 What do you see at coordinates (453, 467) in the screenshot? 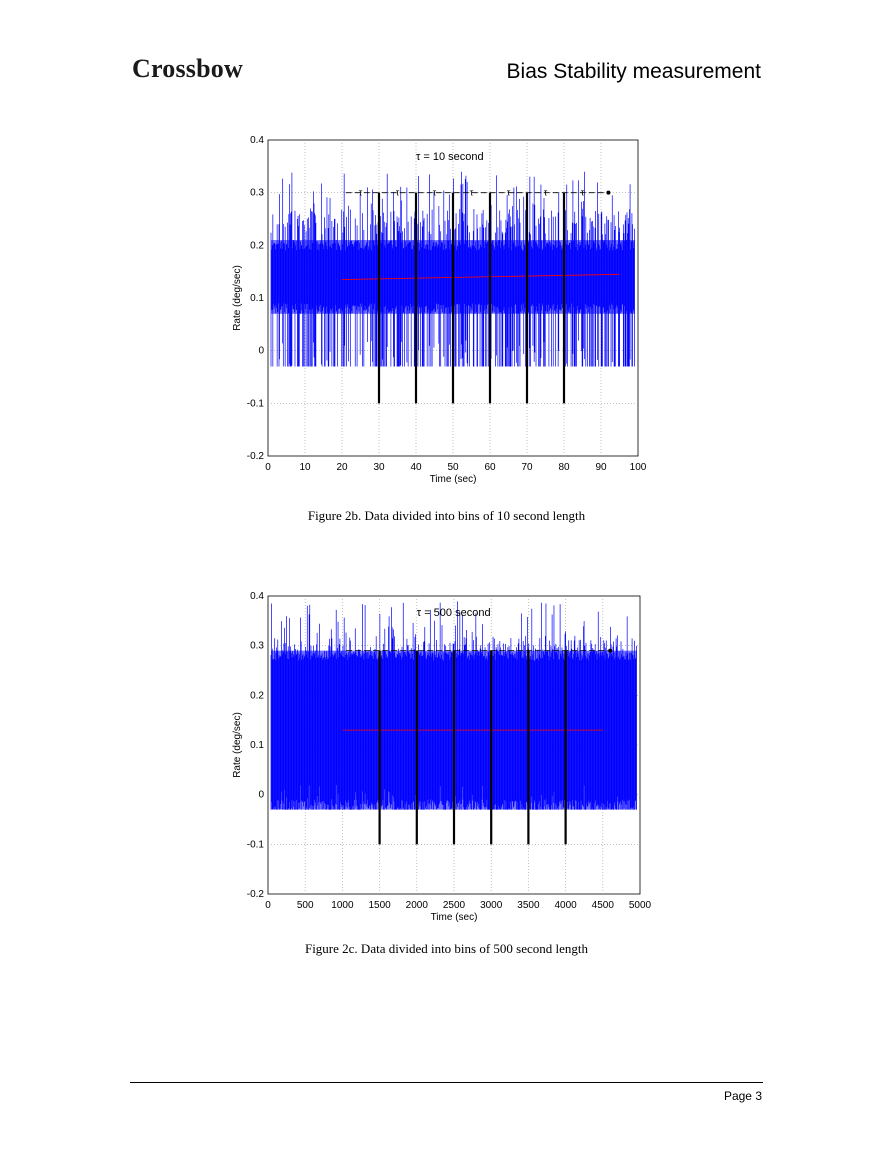
I see `x-tick-label: 50` at bounding box center [453, 467].